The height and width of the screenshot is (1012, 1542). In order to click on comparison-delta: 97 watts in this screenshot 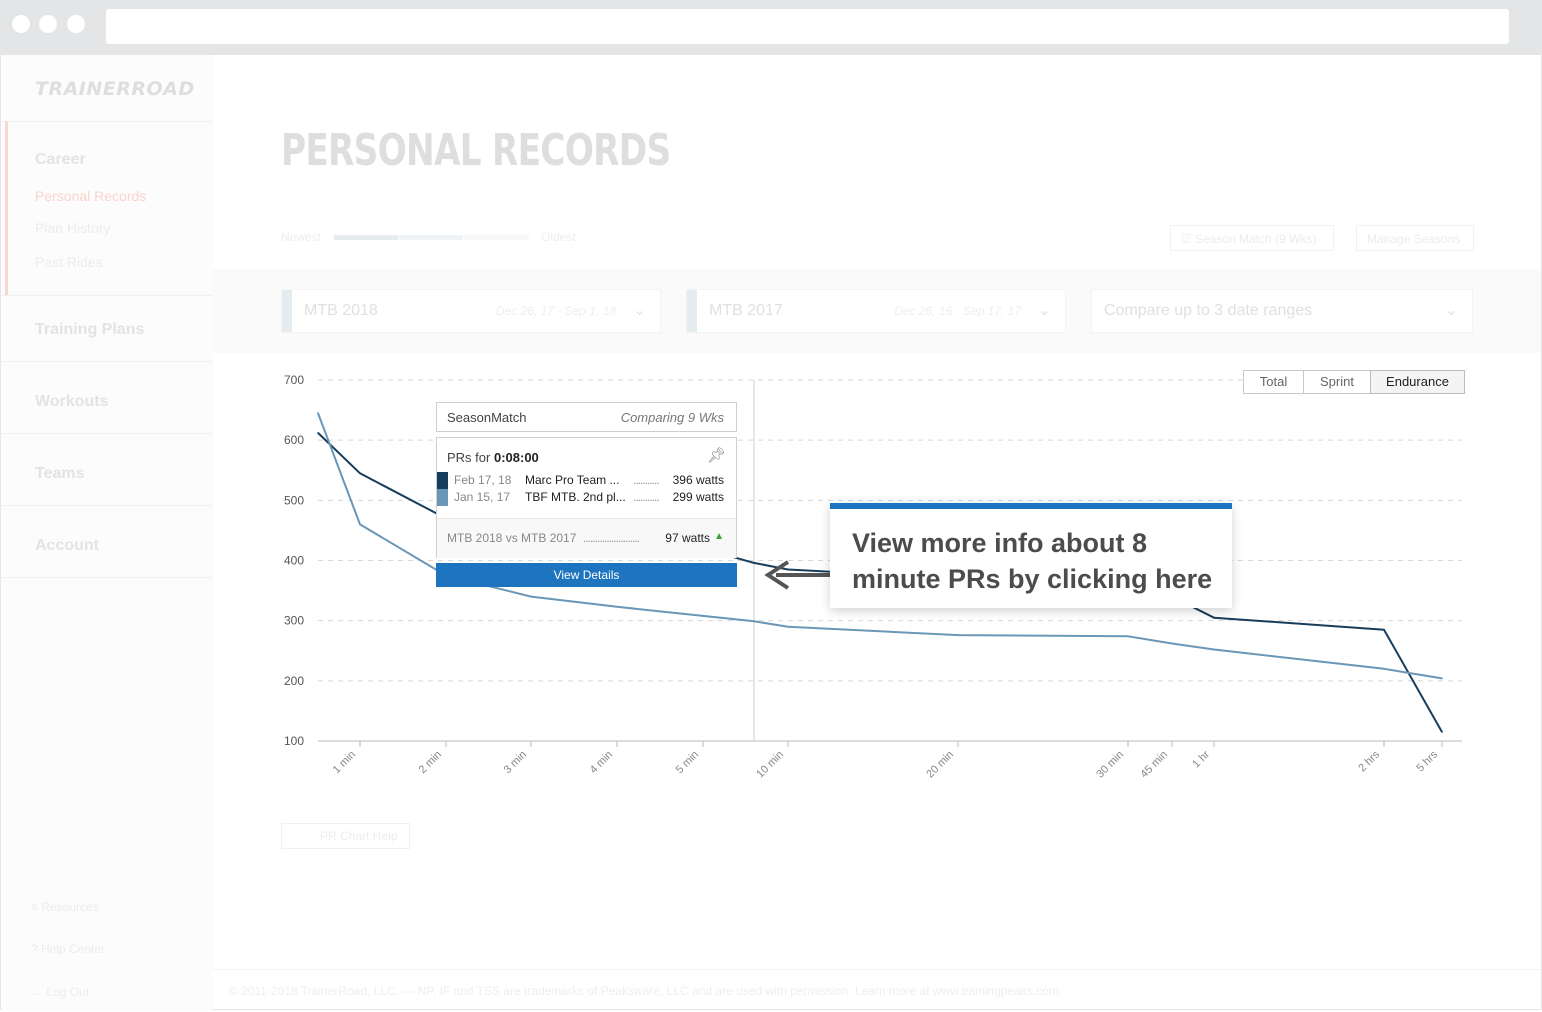, I will do `click(687, 538)`.